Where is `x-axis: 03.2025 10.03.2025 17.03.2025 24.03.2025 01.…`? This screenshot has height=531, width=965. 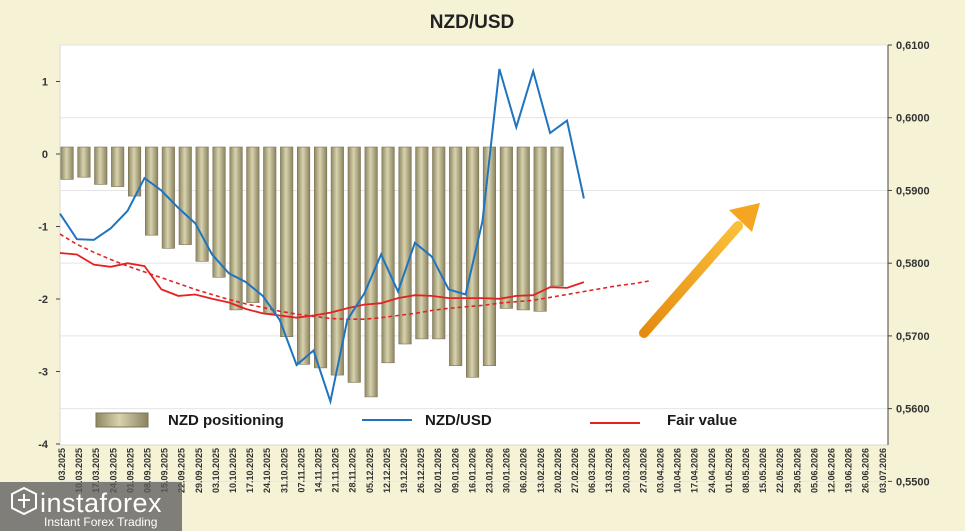
x-axis: 03.2025 10.03.2025 17.03.2025 24.03.2025 01.… is located at coordinates (472, 470).